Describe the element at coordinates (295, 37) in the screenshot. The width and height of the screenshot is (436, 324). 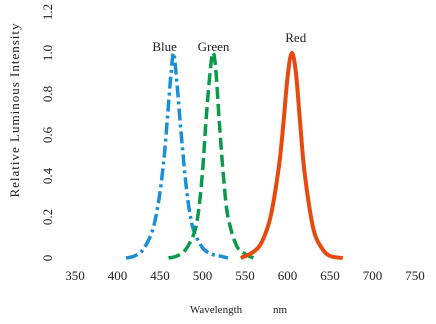
I see `series-label-red: Red` at that location.